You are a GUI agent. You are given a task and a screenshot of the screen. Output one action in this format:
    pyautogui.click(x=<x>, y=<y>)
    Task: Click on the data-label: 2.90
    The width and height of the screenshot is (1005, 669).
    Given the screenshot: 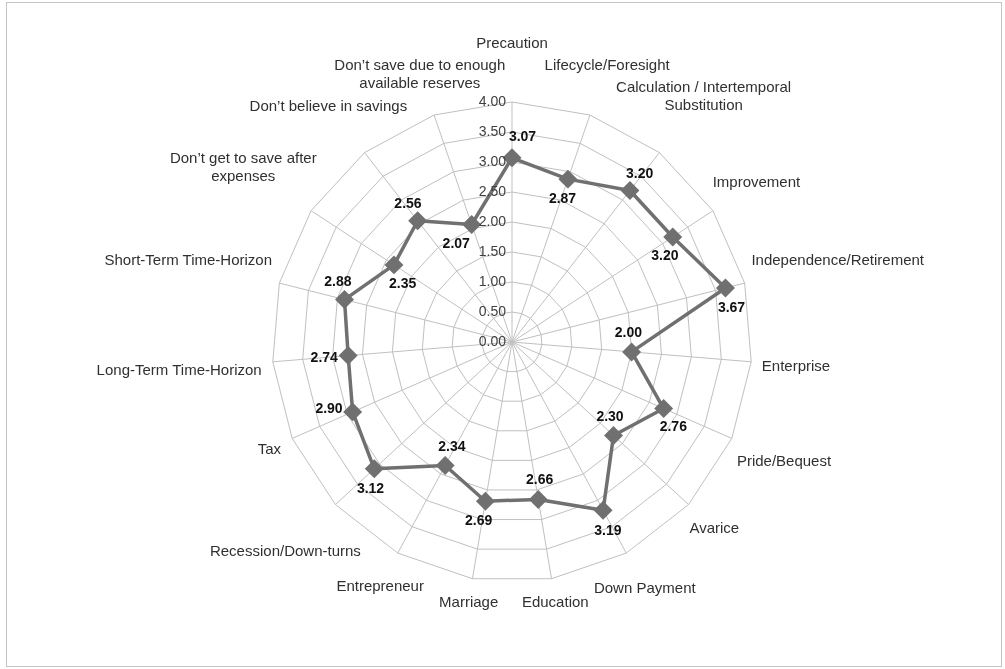 What is the action you would take?
    pyautogui.click(x=329, y=407)
    